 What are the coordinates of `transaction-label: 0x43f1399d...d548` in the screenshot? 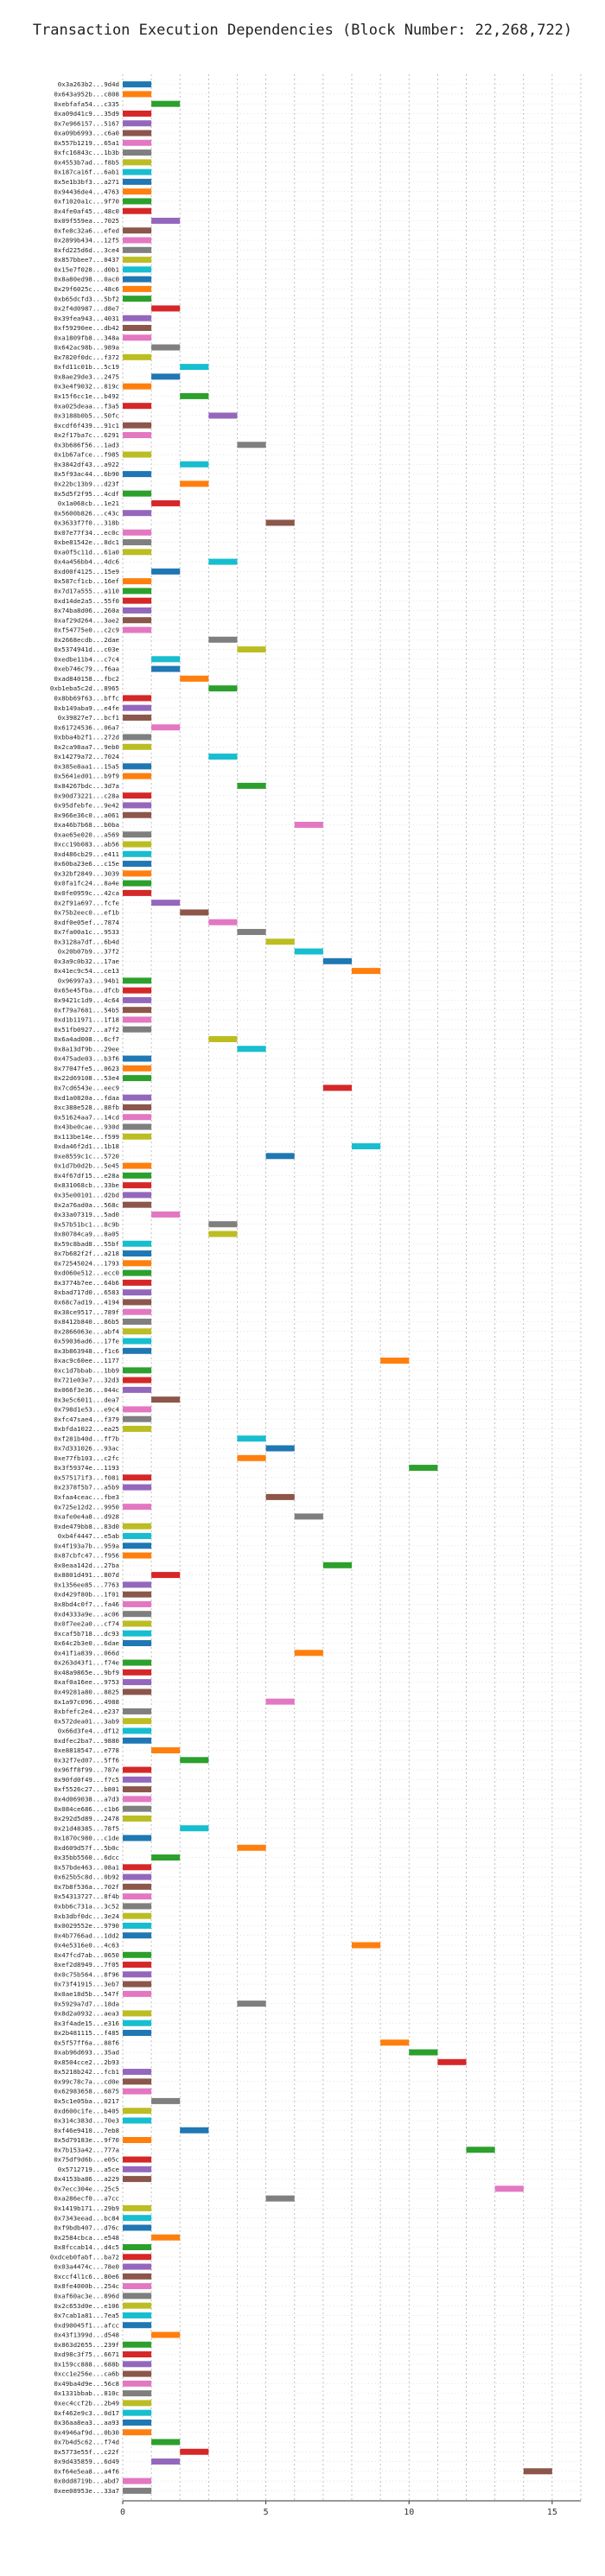 It's located at (86, 2335).